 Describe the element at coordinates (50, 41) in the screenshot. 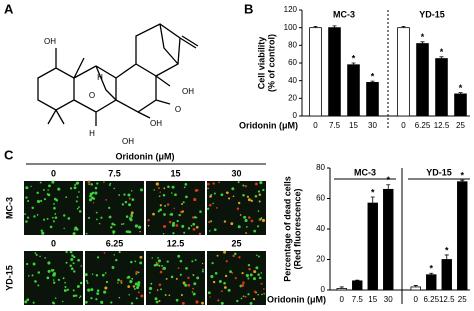

I see `atom-label: OH` at that location.